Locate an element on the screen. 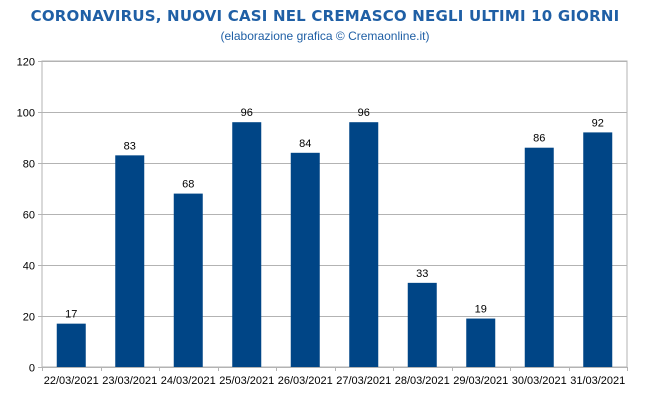 Image resolution: width=650 pixels, height=400 pixels. data-label: 17 is located at coordinates (71, 315).